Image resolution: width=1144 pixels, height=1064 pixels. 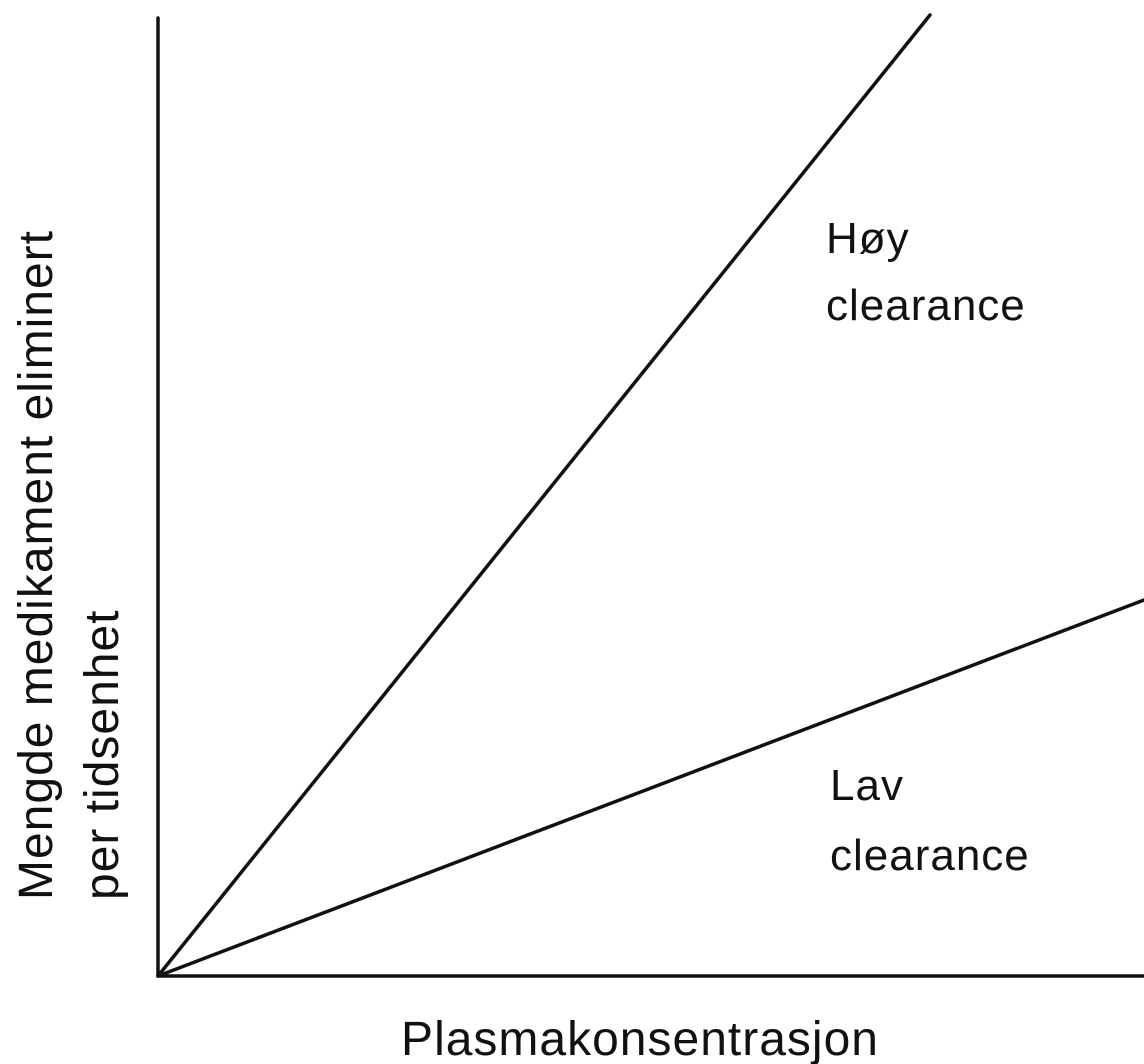 I want to click on annotation: Høy, so click(x=868, y=238).